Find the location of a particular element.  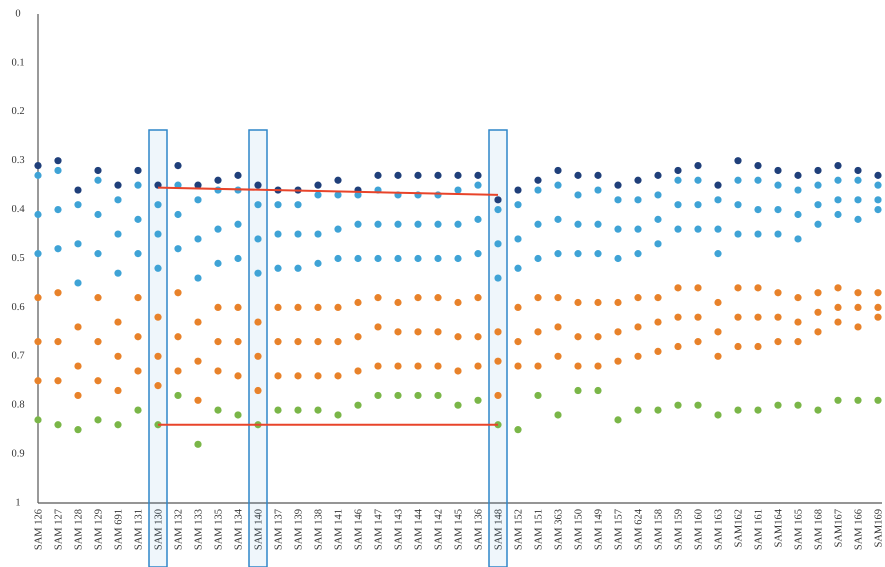

y-tick-label: 0.4 is located at coordinates (18, 210).